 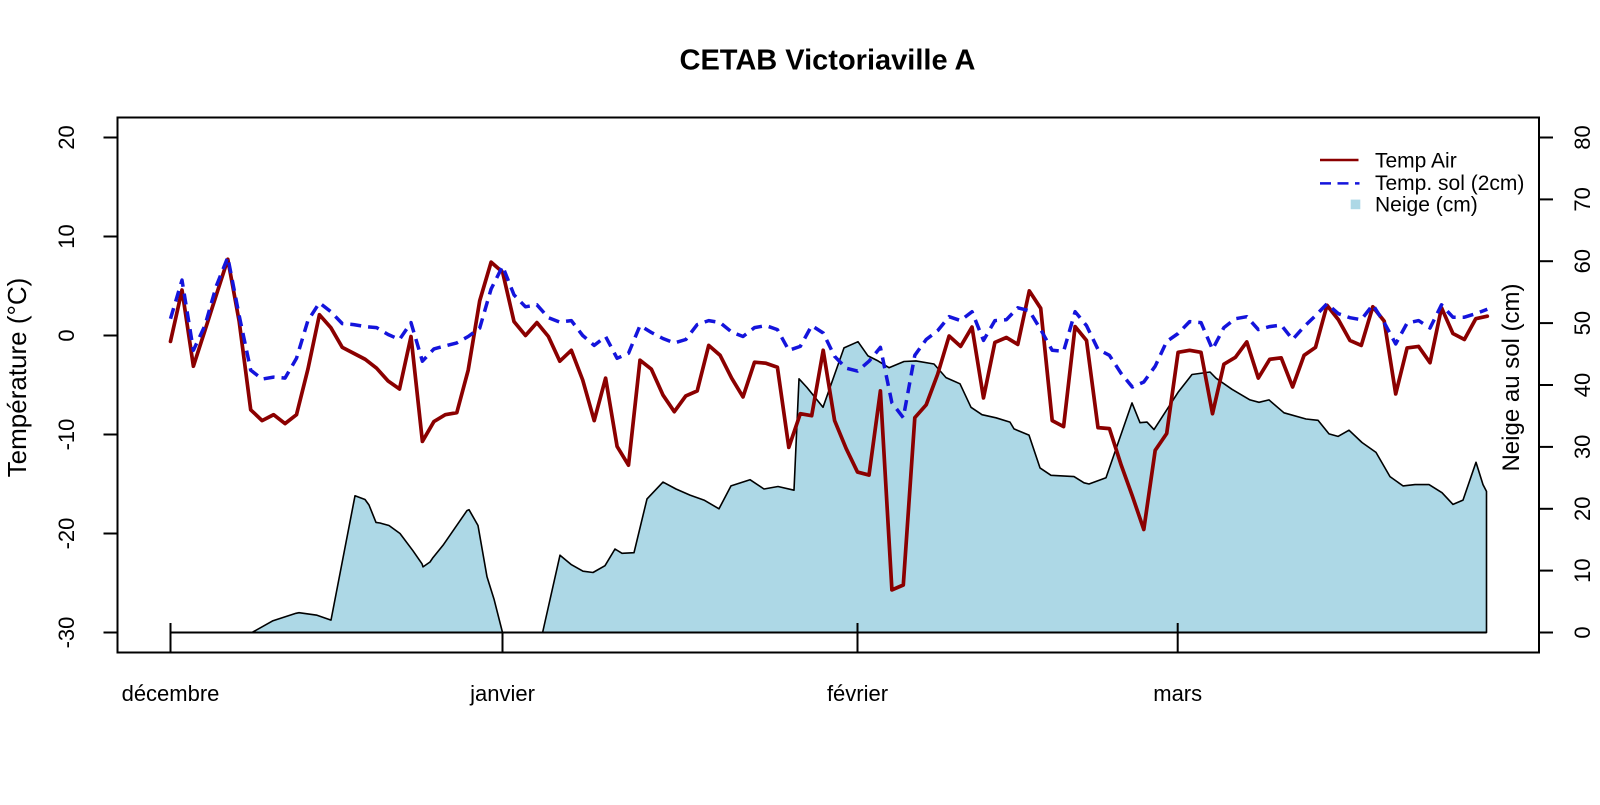 I want to click on svg-text: 80, so click(x=1582, y=137).